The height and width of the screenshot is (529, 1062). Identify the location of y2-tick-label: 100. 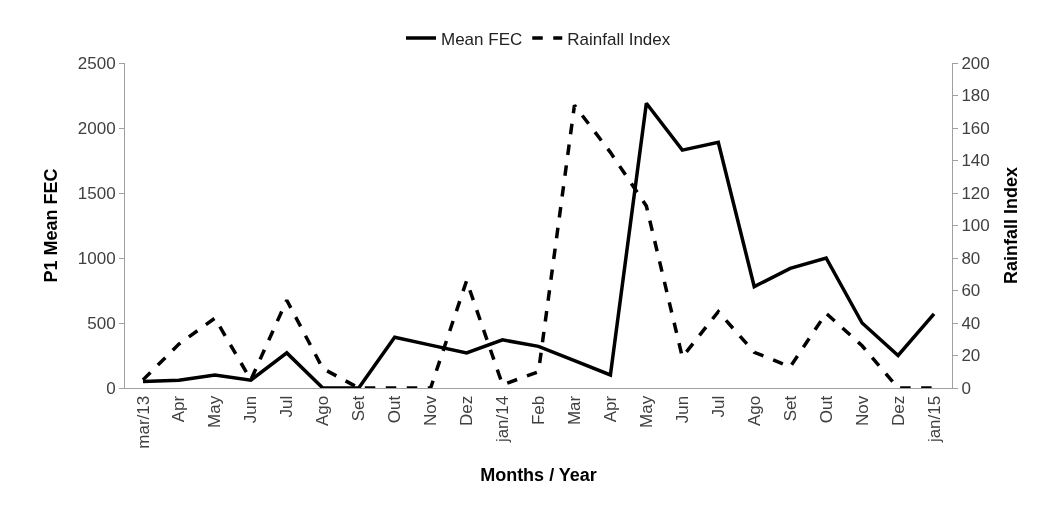
(975, 226).